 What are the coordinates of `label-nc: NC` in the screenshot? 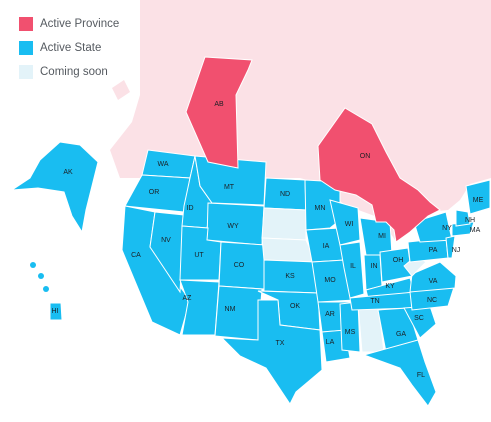 It's located at (432, 300).